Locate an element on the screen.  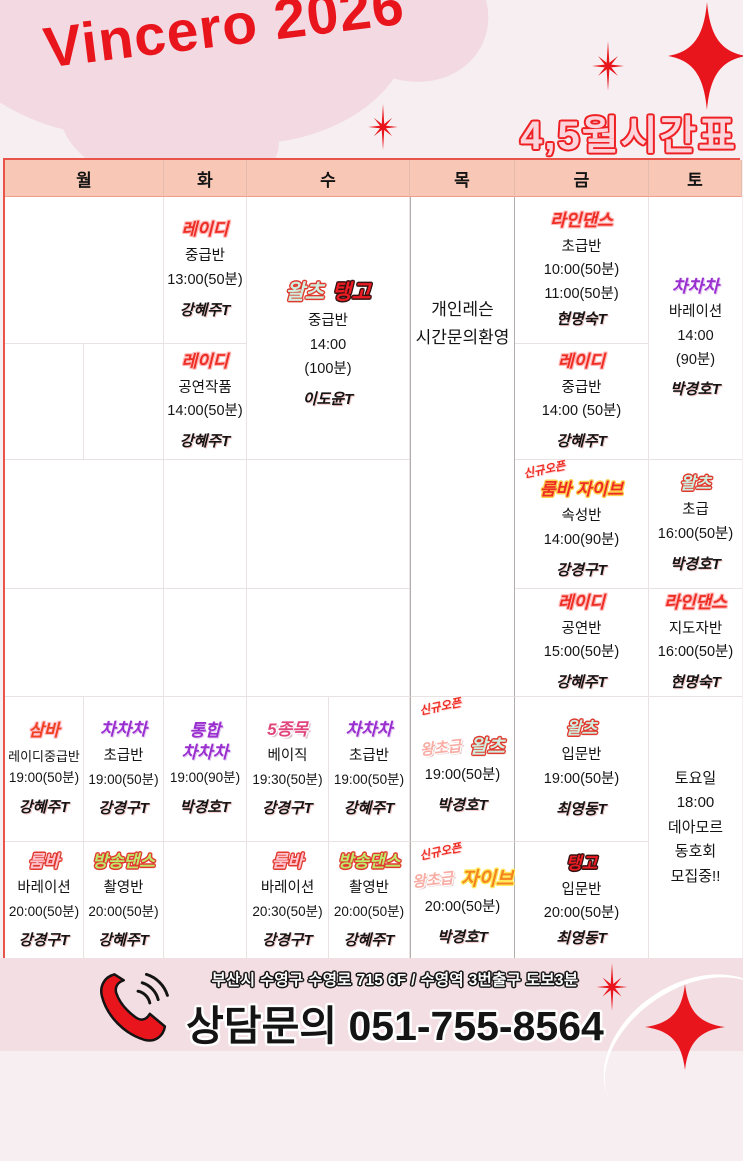
class-cell-fri-linedance: 라인댄스 초급반 10:00(50분) 11:00(50분) 현명숙T is located at coordinates (582, 270).